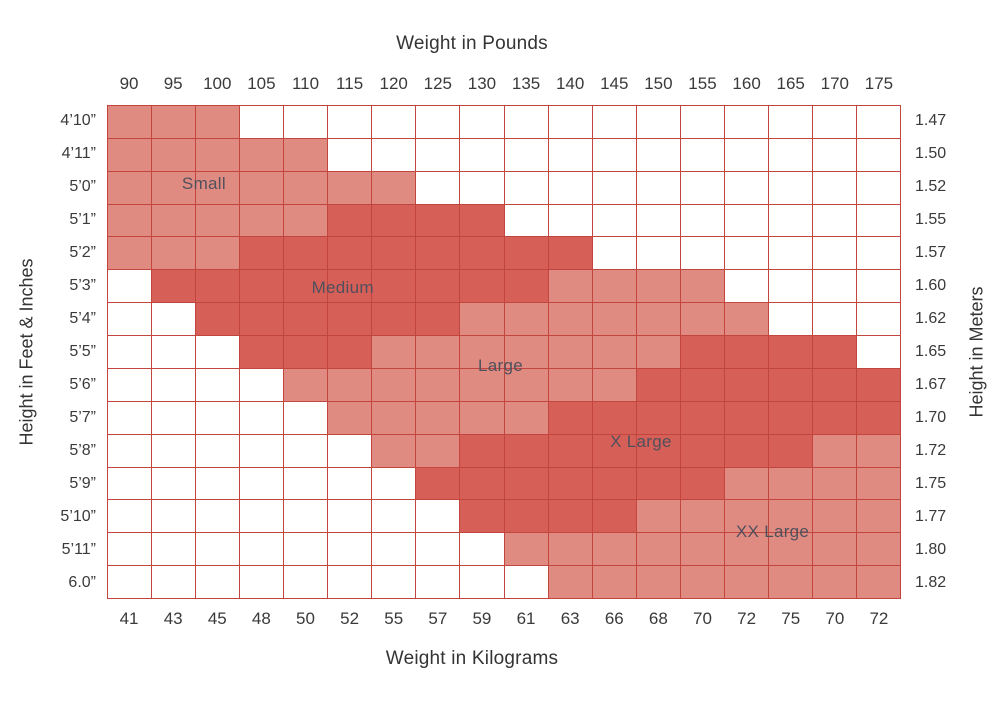 The image size is (1000, 713). What do you see at coordinates (305, 618) in the screenshot?
I see `kilograms-tick-label: 50` at bounding box center [305, 618].